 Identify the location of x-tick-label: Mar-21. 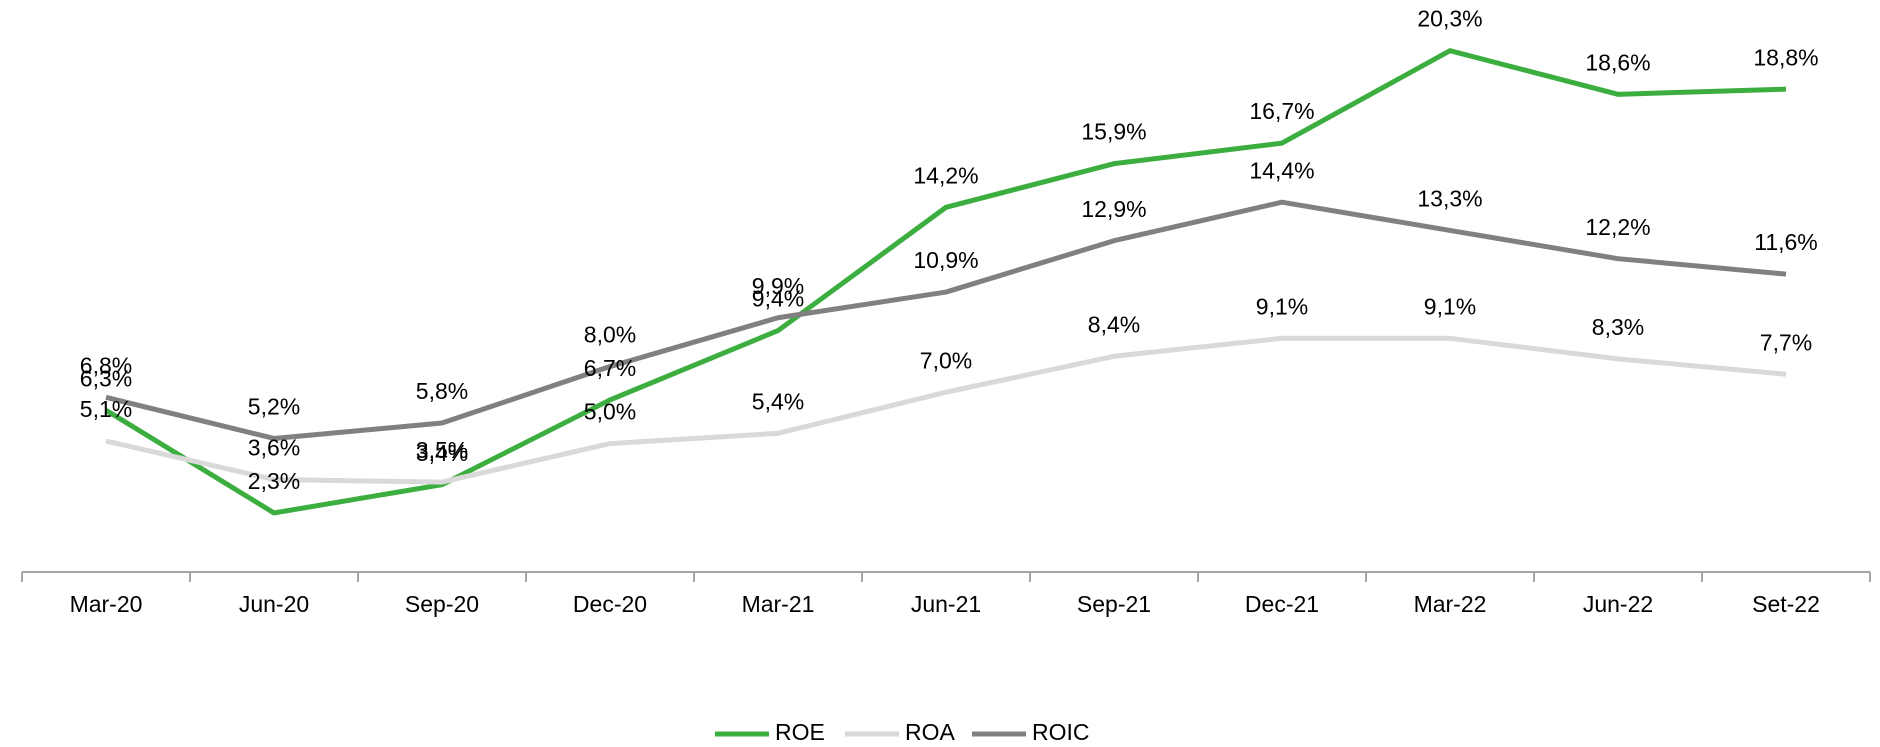
(778, 604).